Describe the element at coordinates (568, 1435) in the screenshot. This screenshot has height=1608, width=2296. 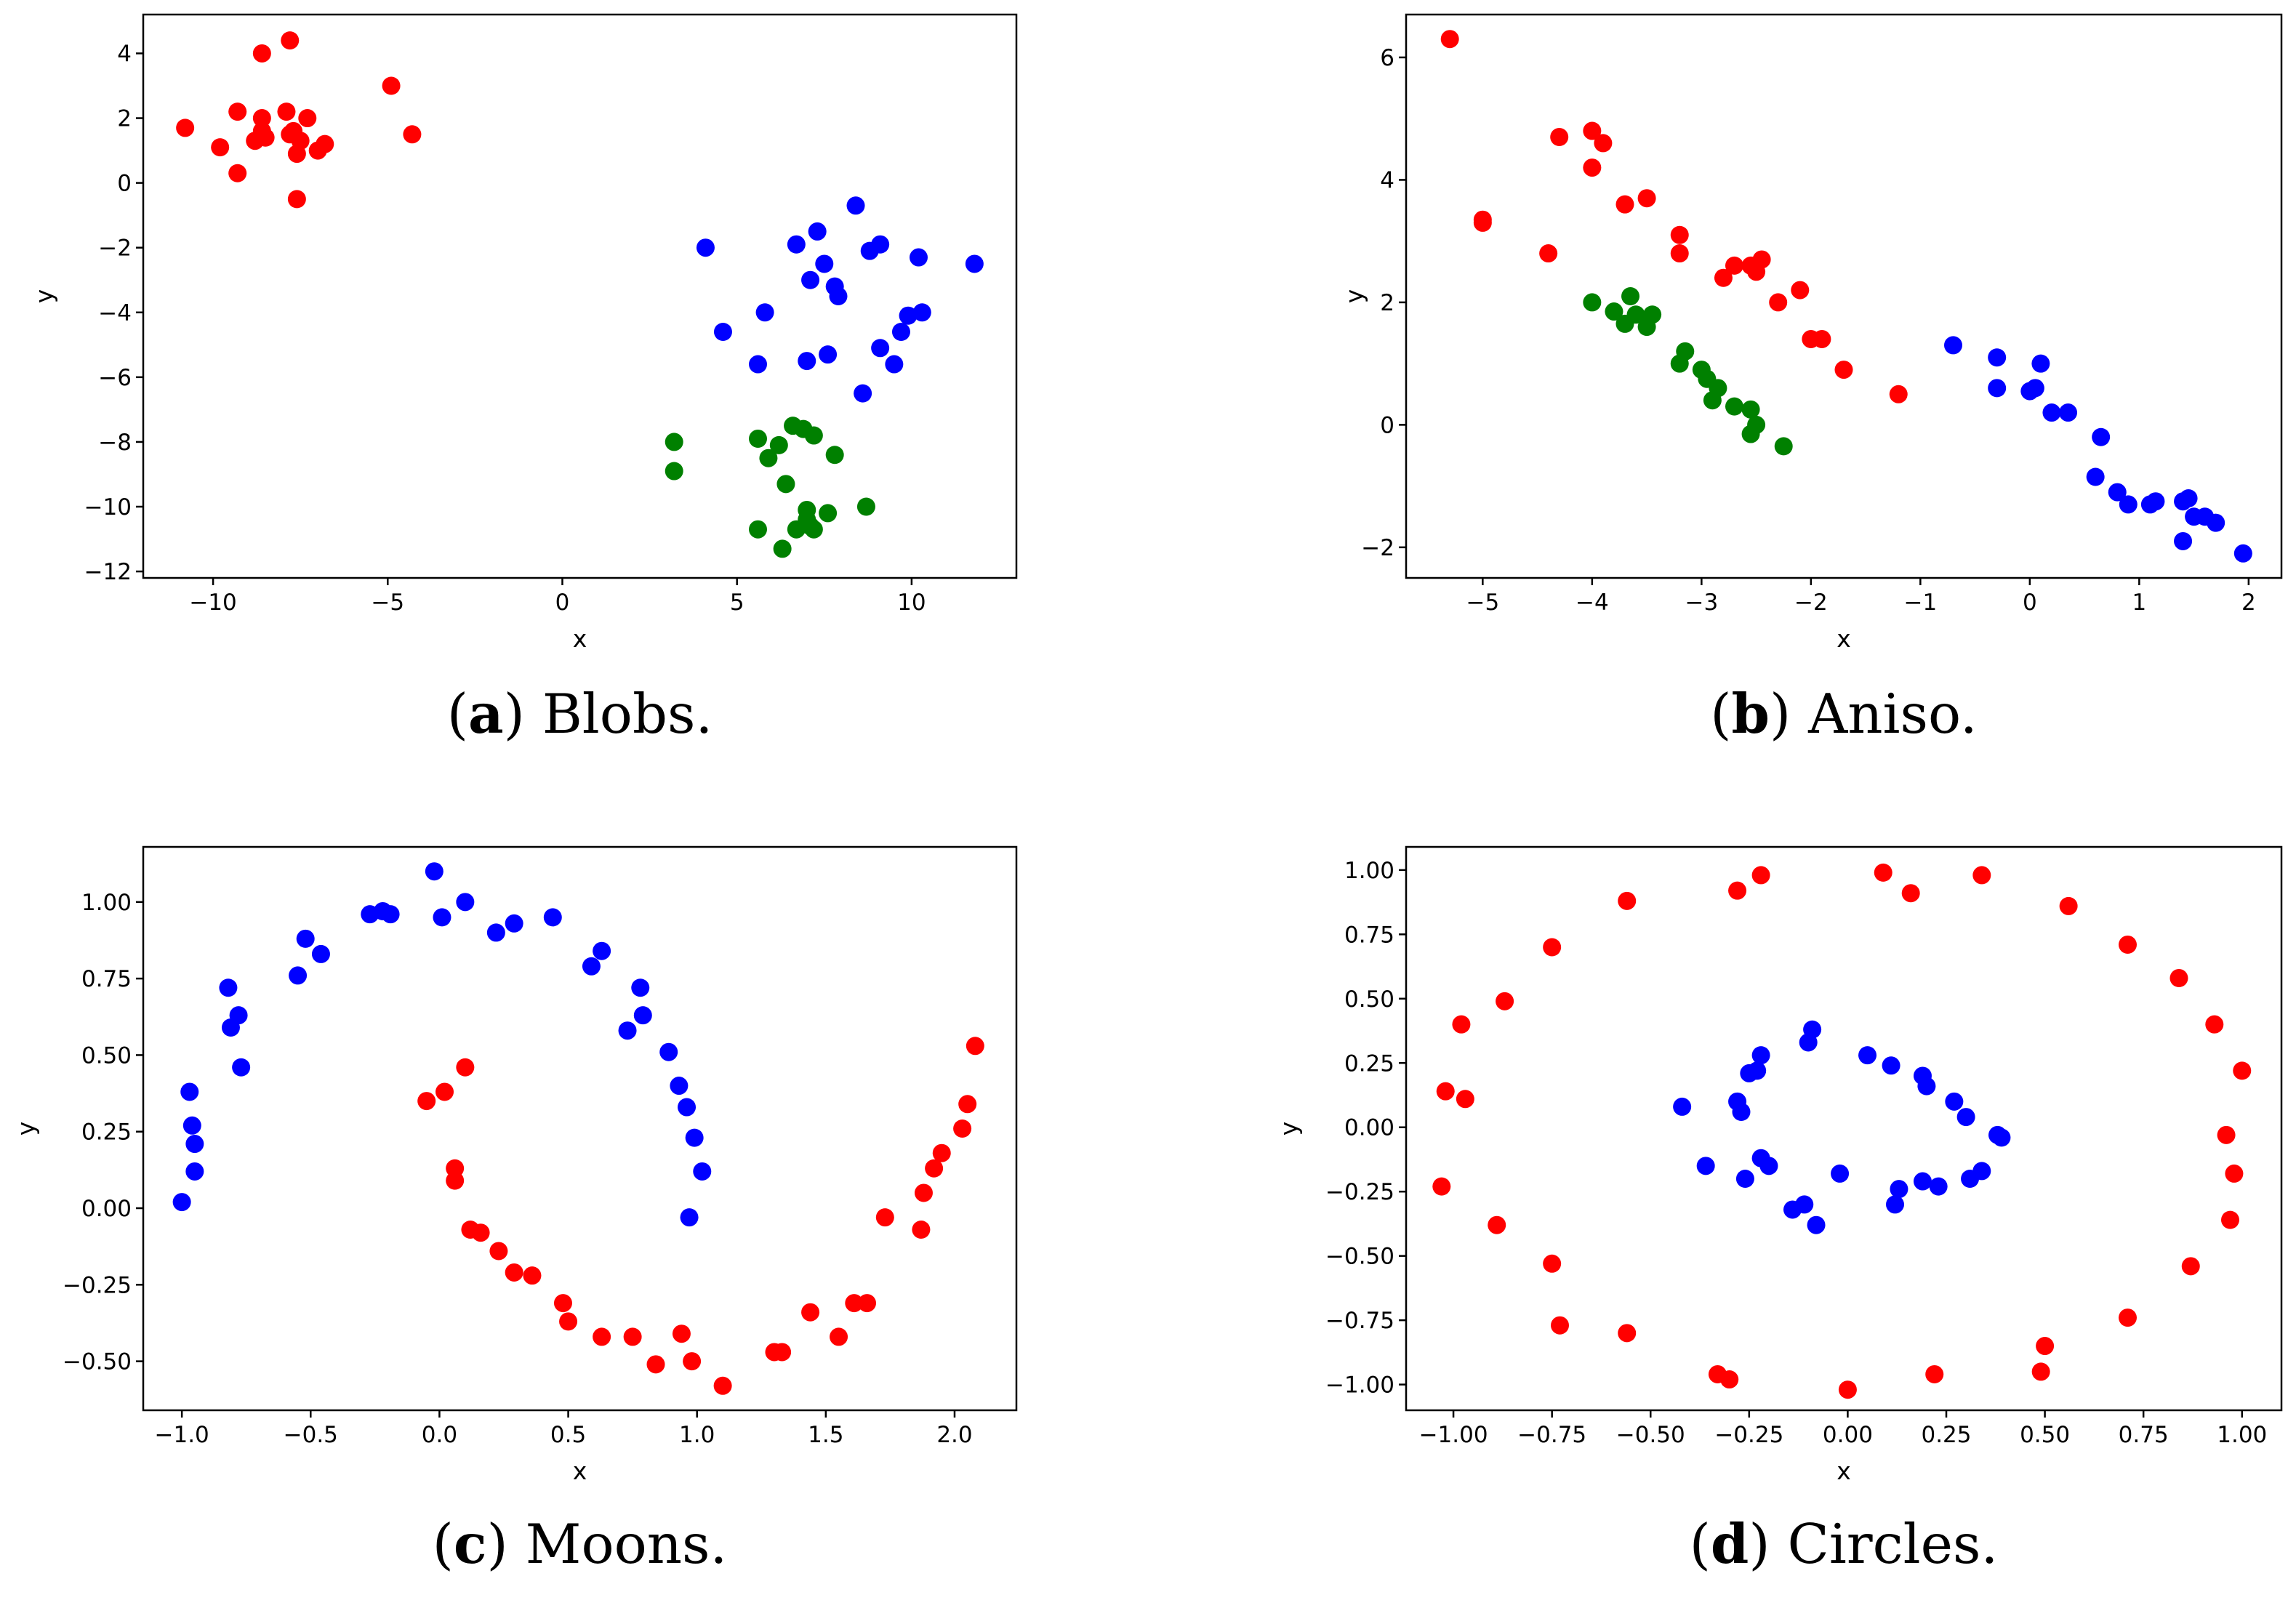
I see `x-tick-label: 0.5` at that location.